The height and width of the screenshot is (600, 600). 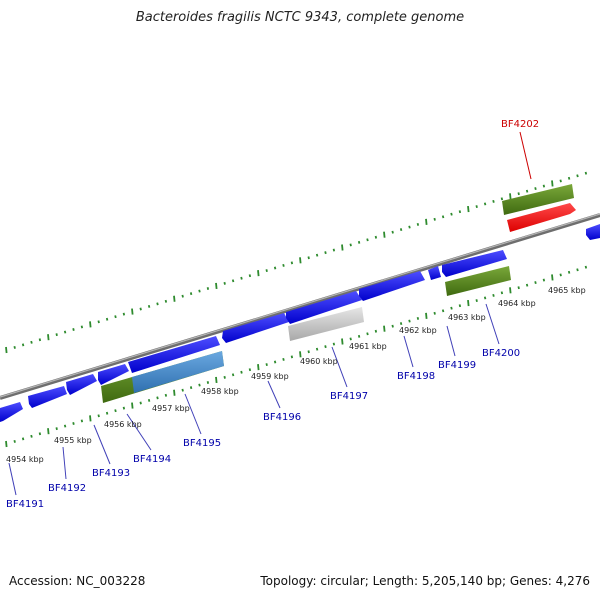 What do you see at coordinates (77, 581) in the screenshot?
I see `accession-label: Accession: NC_003228` at bounding box center [77, 581].